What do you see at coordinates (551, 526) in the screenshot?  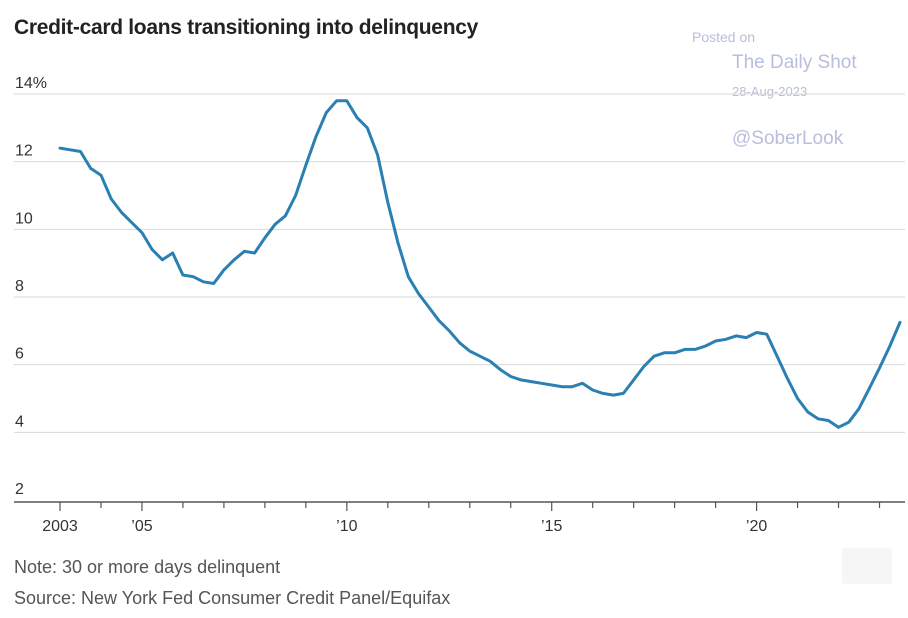 I see `x-tick-label: ’15` at bounding box center [551, 526].